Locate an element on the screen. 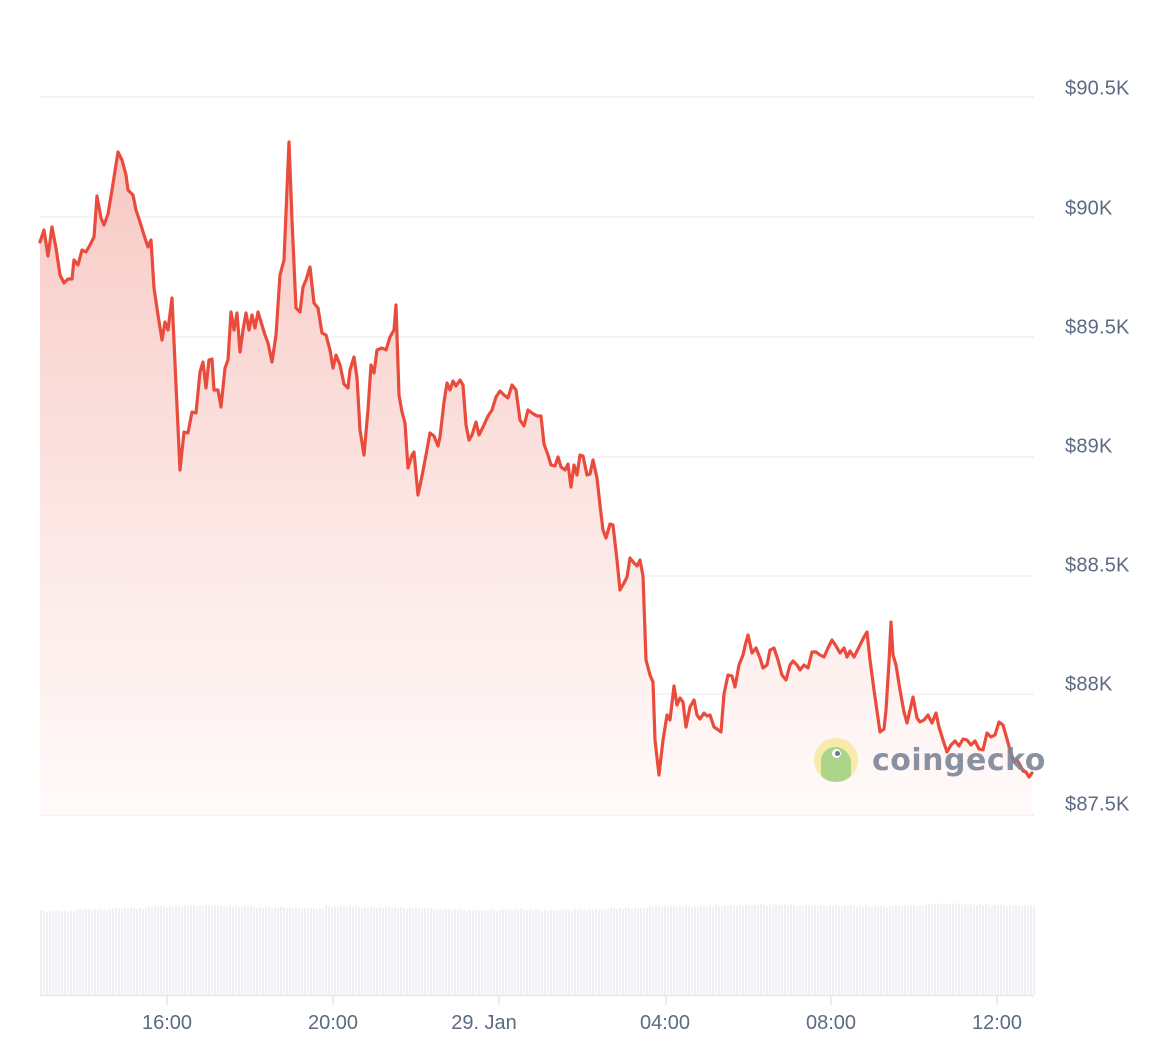 The width and height of the screenshot is (1162, 1056). x-tick-label: 20:00 is located at coordinates (333, 1023).